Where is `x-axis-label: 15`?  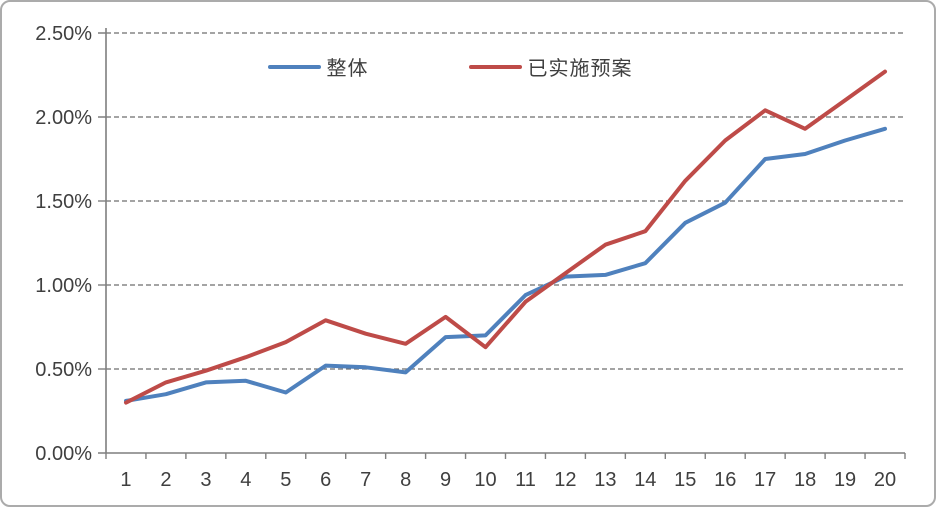
x-axis-label: 15 is located at coordinates (685, 480).